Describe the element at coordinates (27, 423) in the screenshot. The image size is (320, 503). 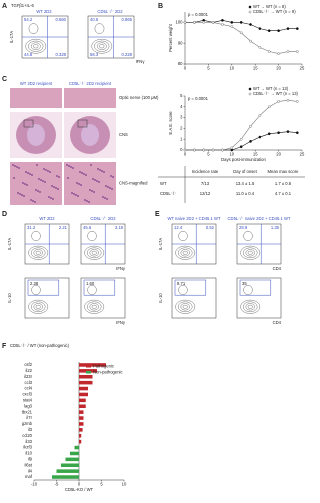
I see `category-label: gzmb` at that location.